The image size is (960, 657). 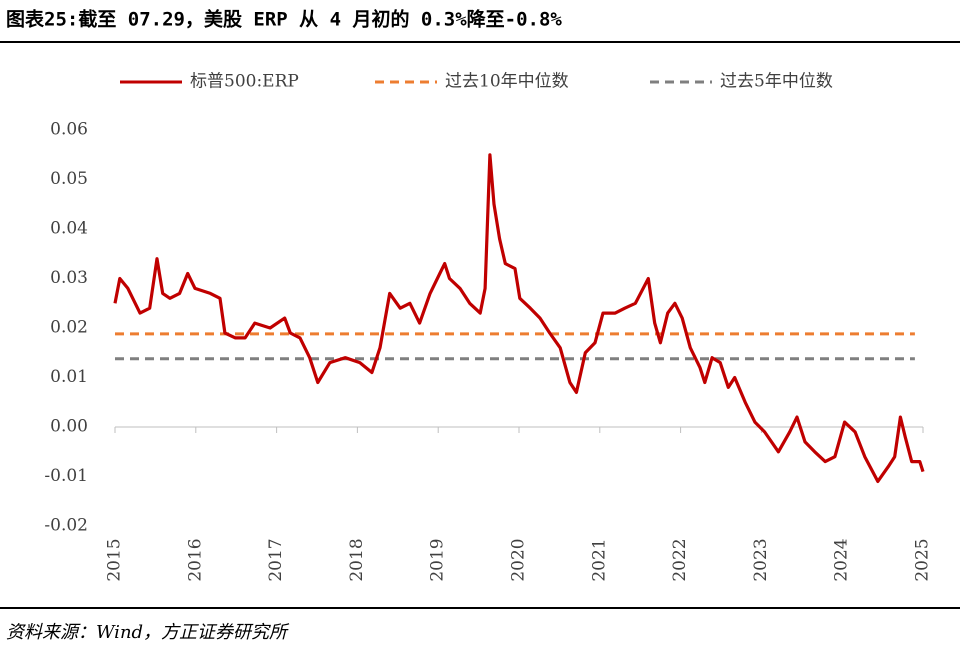 What do you see at coordinates (438, 559) in the screenshot?
I see `x-tick-label: 2019` at bounding box center [438, 559].